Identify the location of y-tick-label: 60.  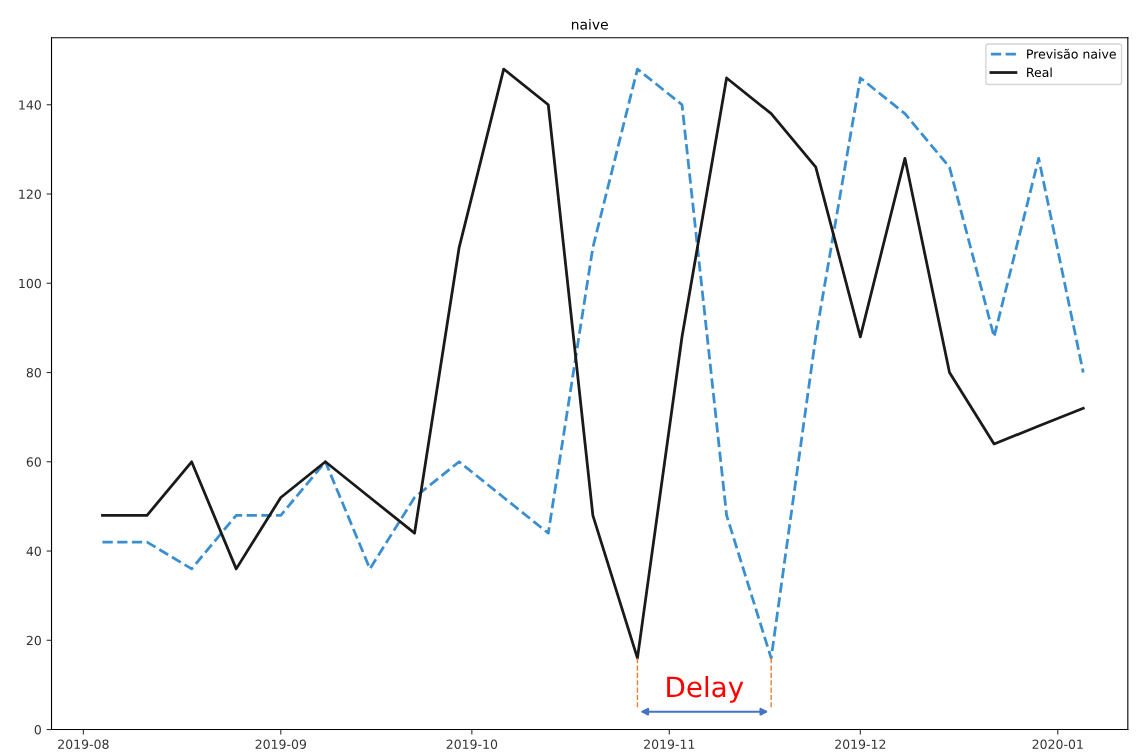
(33, 462).